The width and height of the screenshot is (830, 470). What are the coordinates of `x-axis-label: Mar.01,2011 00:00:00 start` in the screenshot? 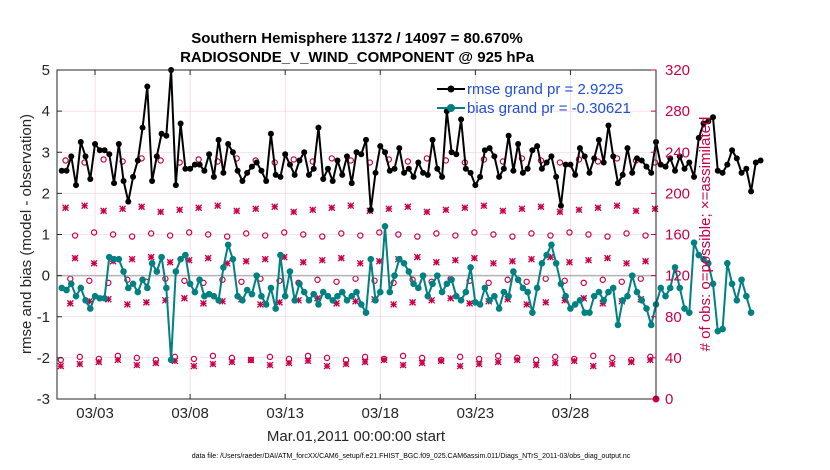 It's located at (356, 436).